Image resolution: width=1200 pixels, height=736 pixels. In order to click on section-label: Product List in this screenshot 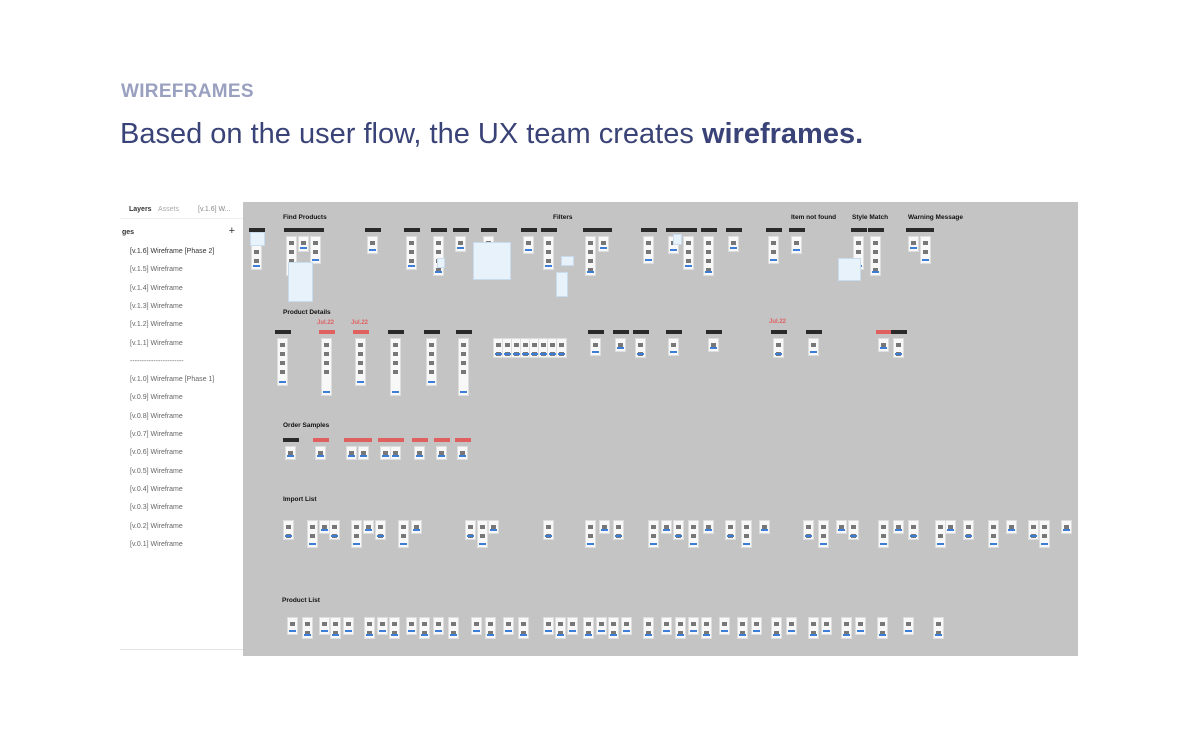, I will do `click(301, 600)`.